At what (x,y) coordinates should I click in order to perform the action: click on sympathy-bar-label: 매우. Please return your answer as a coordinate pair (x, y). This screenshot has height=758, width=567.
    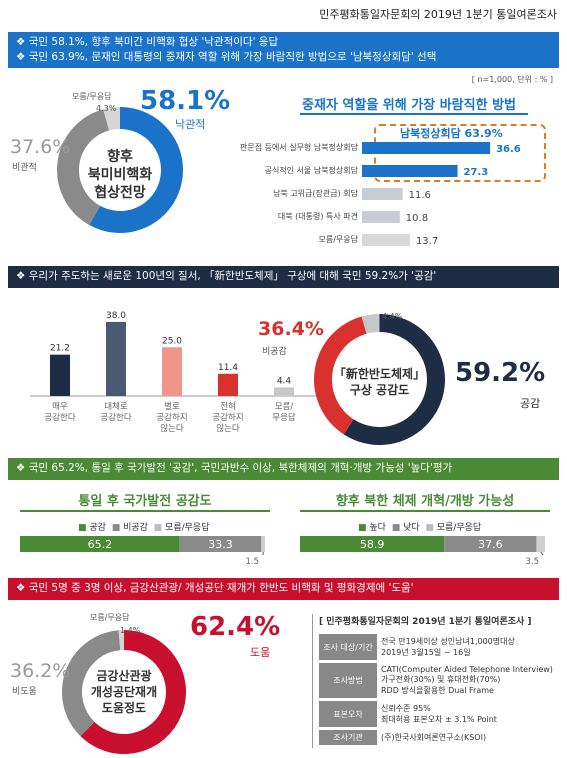
    Looking at the image, I should click on (60, 407).